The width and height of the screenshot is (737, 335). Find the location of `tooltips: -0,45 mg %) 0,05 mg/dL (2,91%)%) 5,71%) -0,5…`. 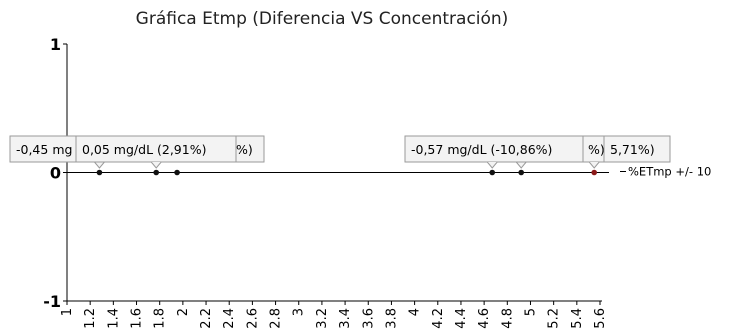

tooltips: -0,45 mg %) 0,05 mg/dL (2,91%)%) 5,71%) -0,5… is located at coordinates (340, 152).